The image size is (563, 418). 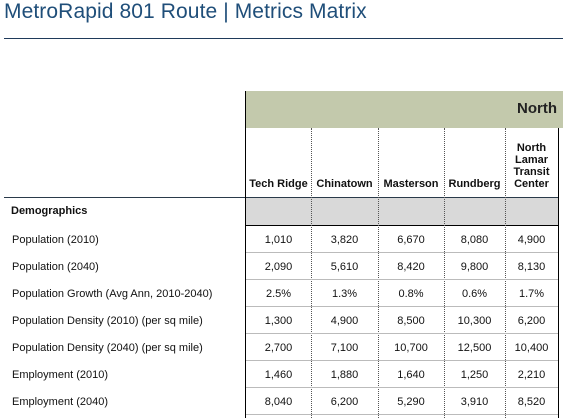 I want to click on table-cell: 2,090, so click(x=278, y=267).